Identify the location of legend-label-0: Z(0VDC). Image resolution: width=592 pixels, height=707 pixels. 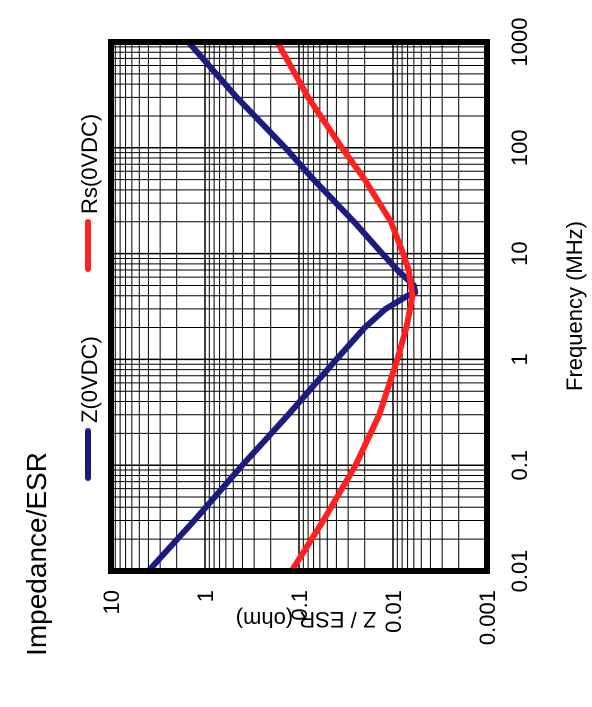
(89, 379).